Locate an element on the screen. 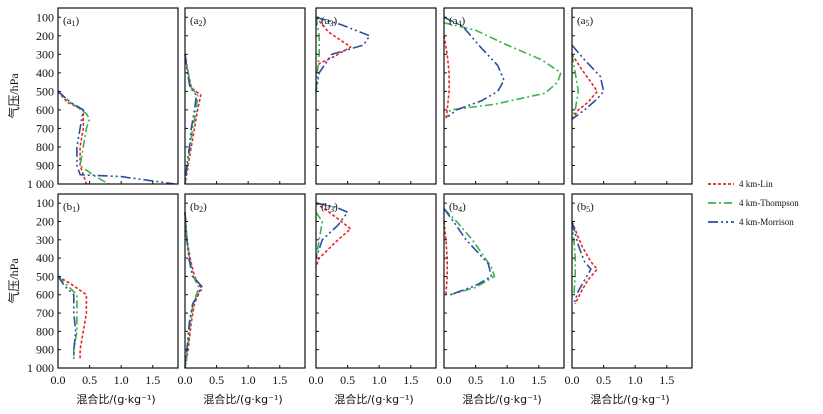 The image size is (823, 414). y-tick-label: 500 is located at coordinates (45, 276).